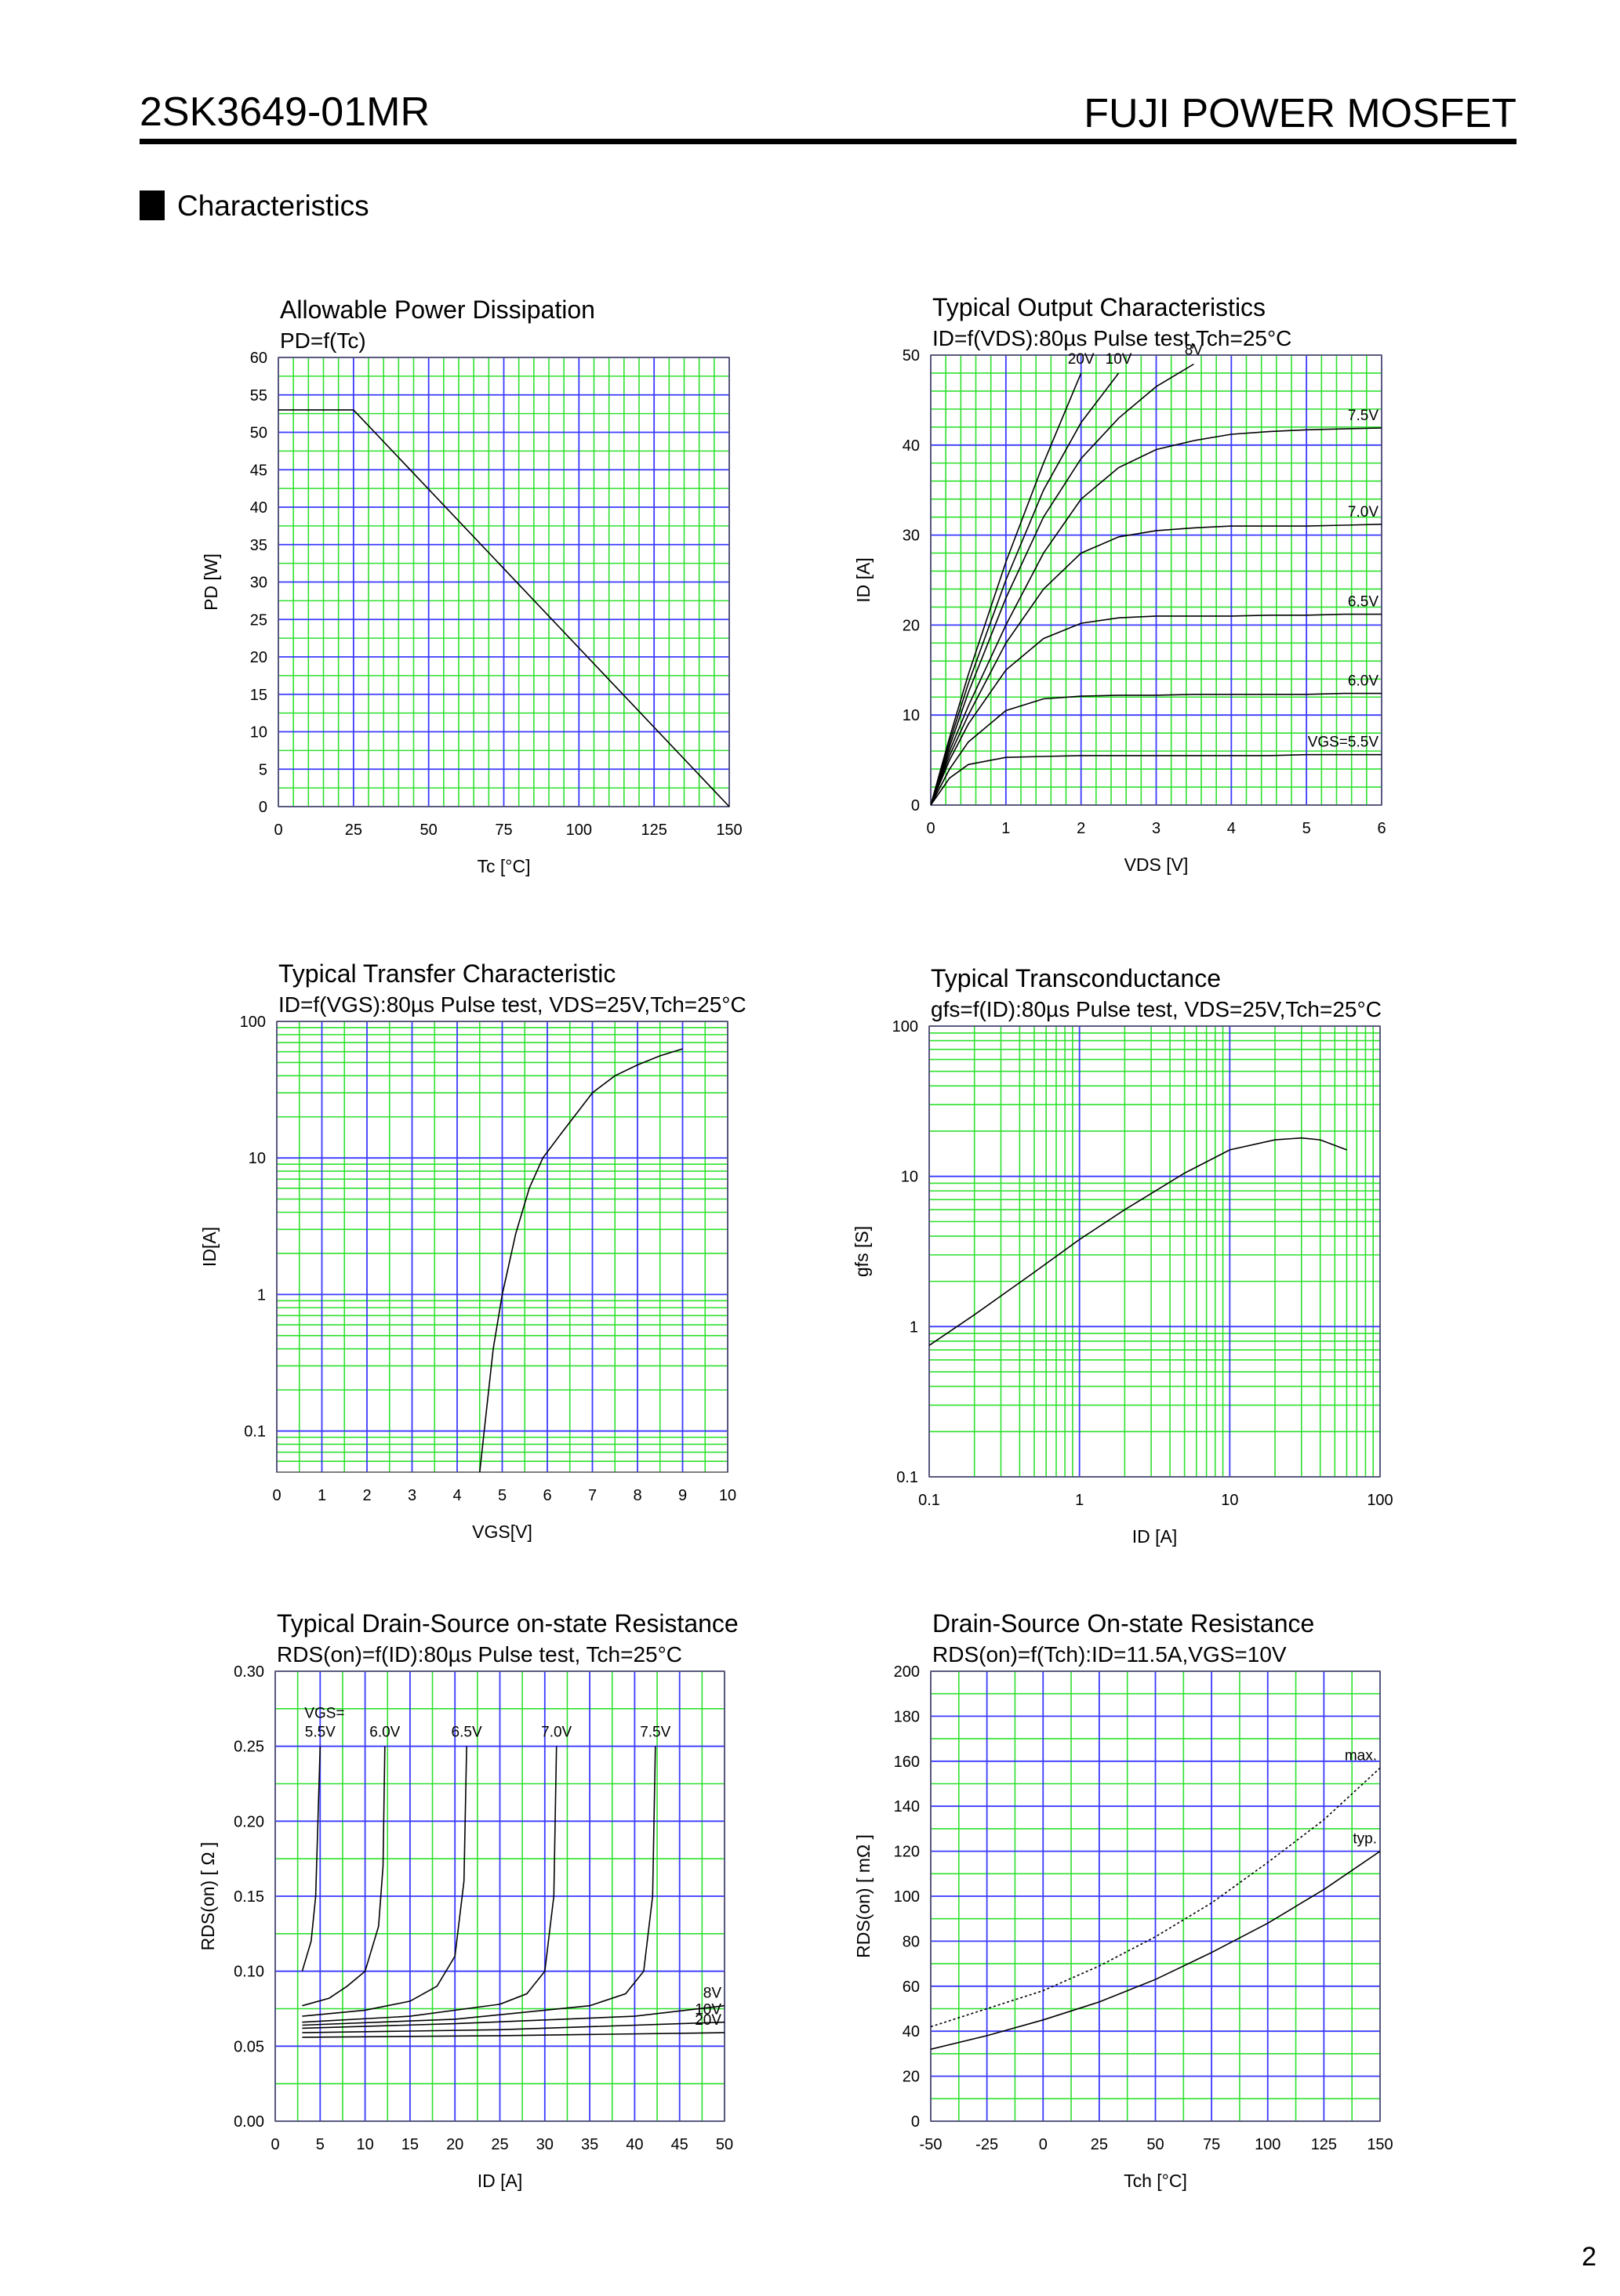  I want to click on y-tick-label: 50, so click(911, 356).